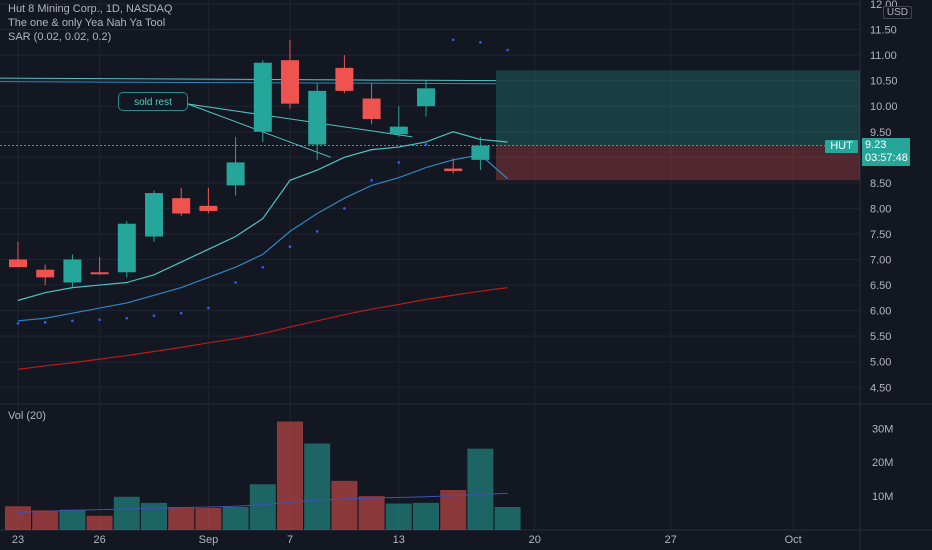  What do you see at coordinates (884, 107) in the screenshot?
I see `price-tick-label: 10.00` at bounding box center [884, 107].